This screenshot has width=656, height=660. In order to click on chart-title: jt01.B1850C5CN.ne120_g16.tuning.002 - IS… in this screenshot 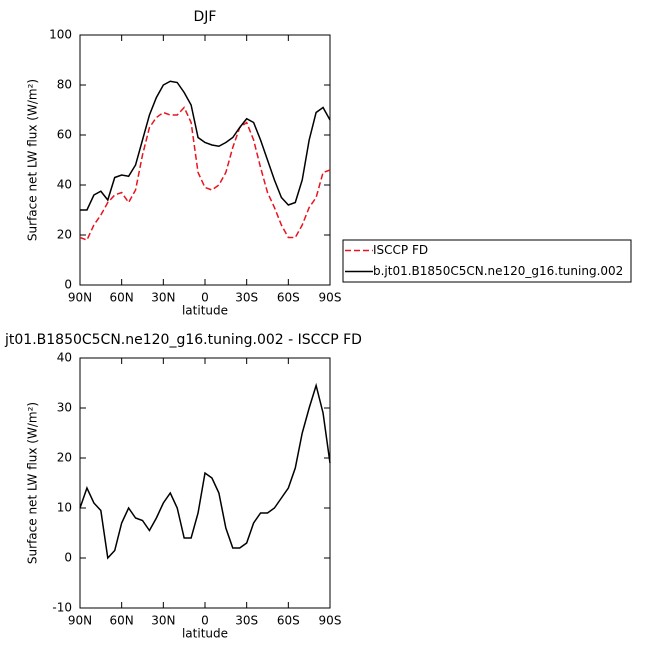, I will do `click(183, 340)`.